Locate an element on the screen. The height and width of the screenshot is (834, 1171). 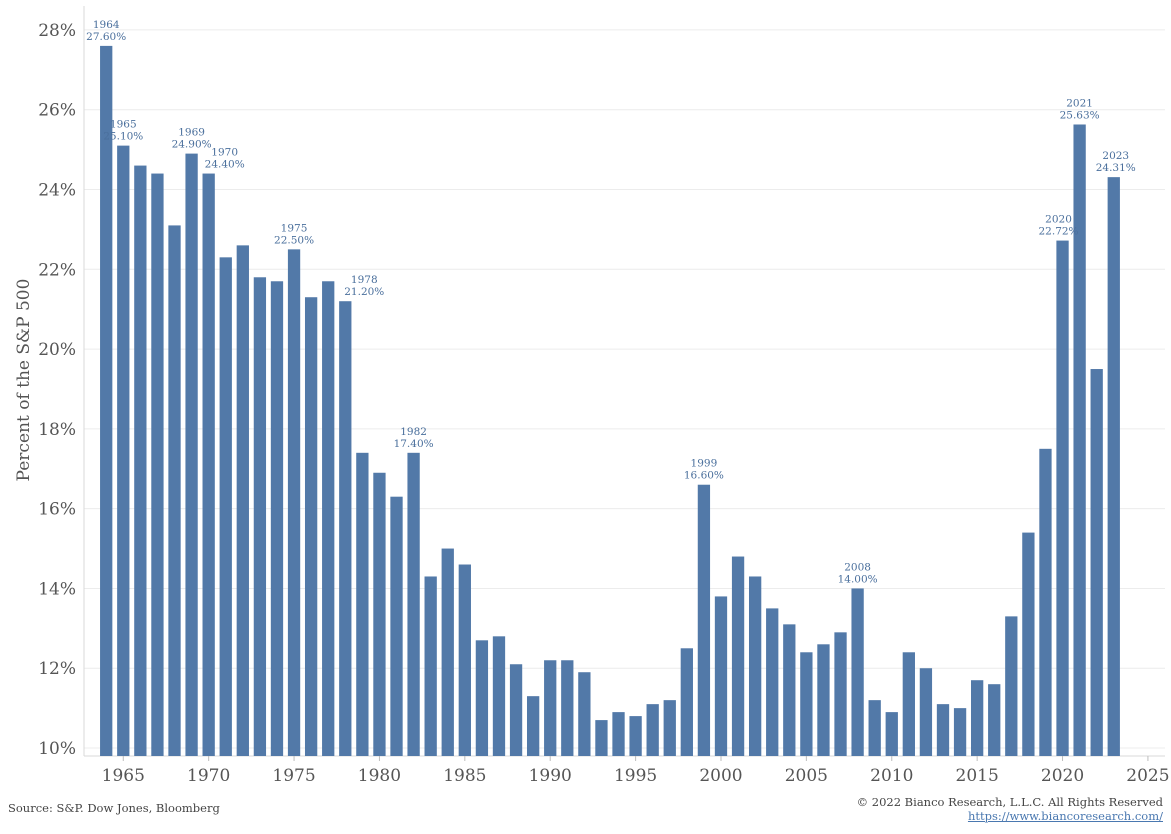
website-link: https://www.biancoresearch.com/ is located at coordinates (1065, 816).